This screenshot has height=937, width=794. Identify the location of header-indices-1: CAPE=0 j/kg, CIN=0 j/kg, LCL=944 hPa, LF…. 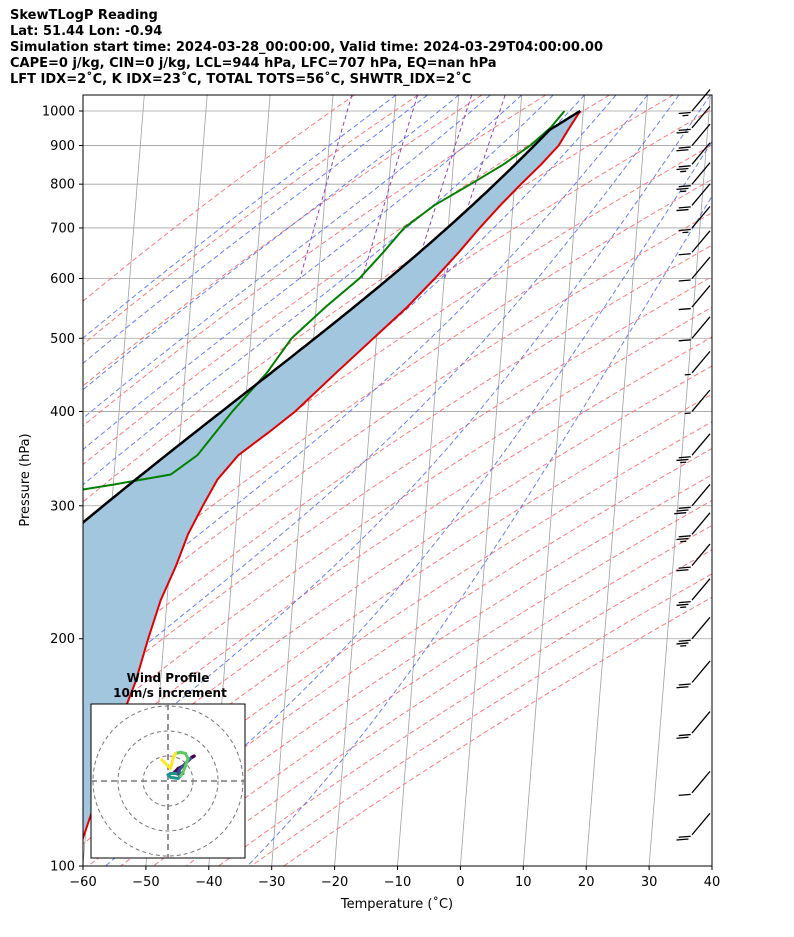
(253, 63).